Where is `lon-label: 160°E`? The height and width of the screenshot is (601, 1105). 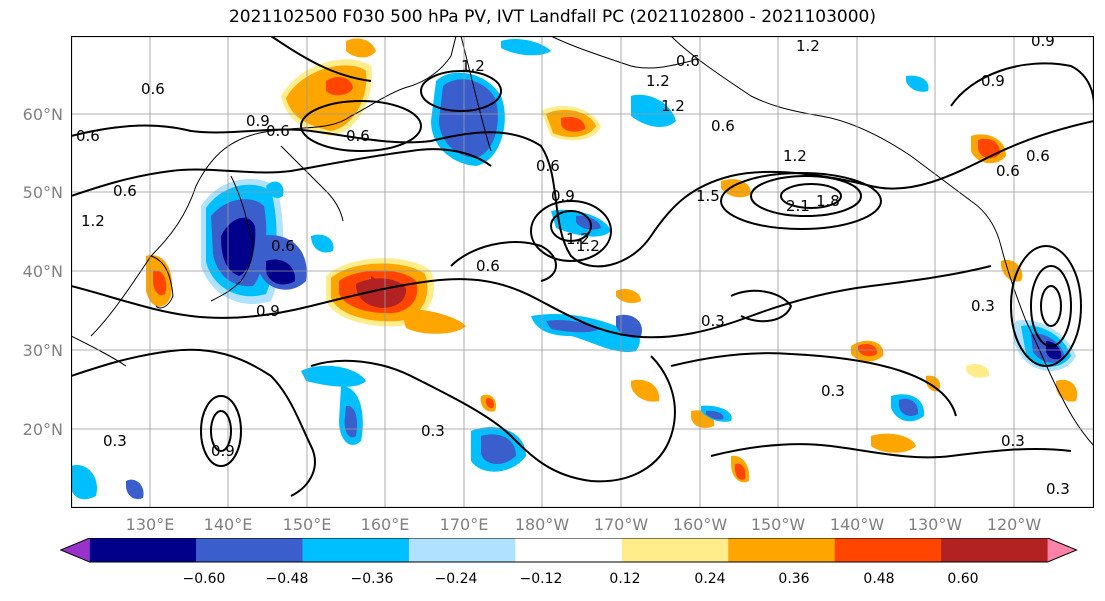
lon-label: 160°E is located at coordinates (385, 524).